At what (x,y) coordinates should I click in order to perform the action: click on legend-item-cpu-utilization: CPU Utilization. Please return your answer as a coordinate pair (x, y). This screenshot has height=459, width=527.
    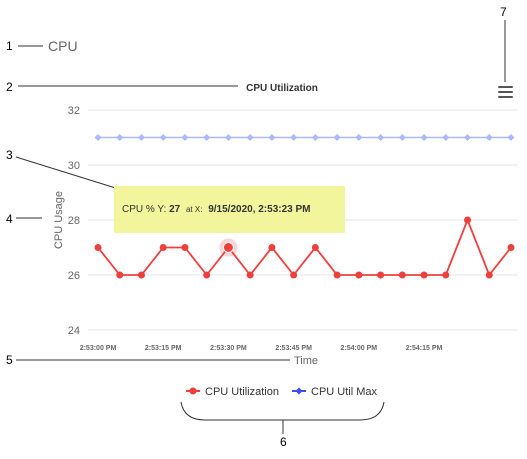
    Looking at the image, I should click on (232, 392).